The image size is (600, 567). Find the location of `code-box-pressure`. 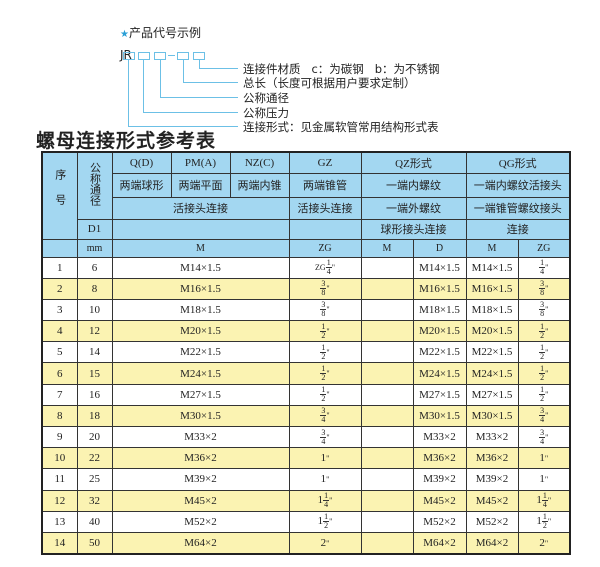

code-box-pressure is located at coordinates (144, 56).